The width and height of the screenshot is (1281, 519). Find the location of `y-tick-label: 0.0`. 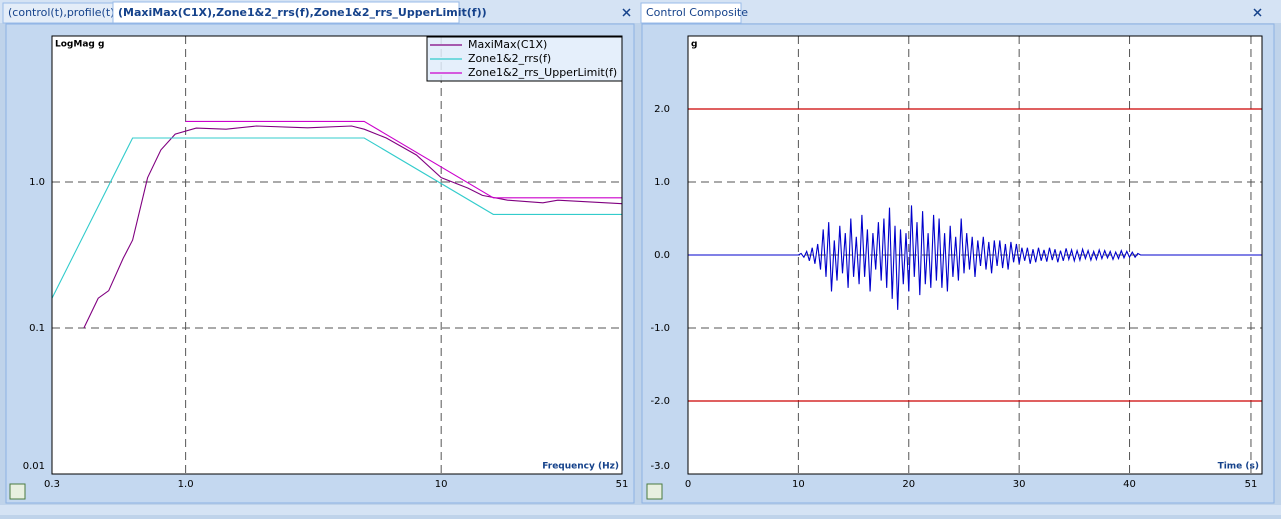

y-tick-label: 0.0 is located at coordinates (662, 255).